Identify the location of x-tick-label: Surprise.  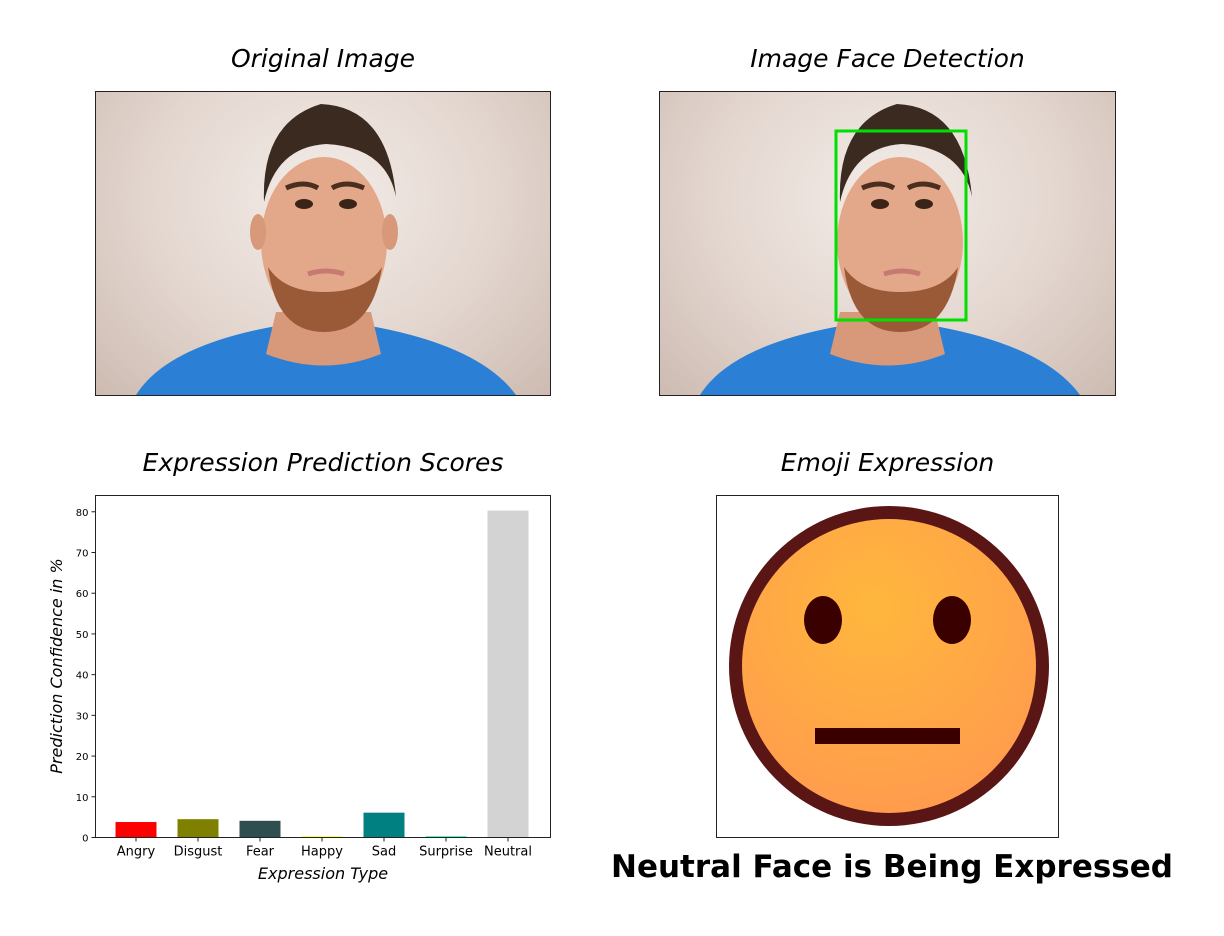
(446, 852).